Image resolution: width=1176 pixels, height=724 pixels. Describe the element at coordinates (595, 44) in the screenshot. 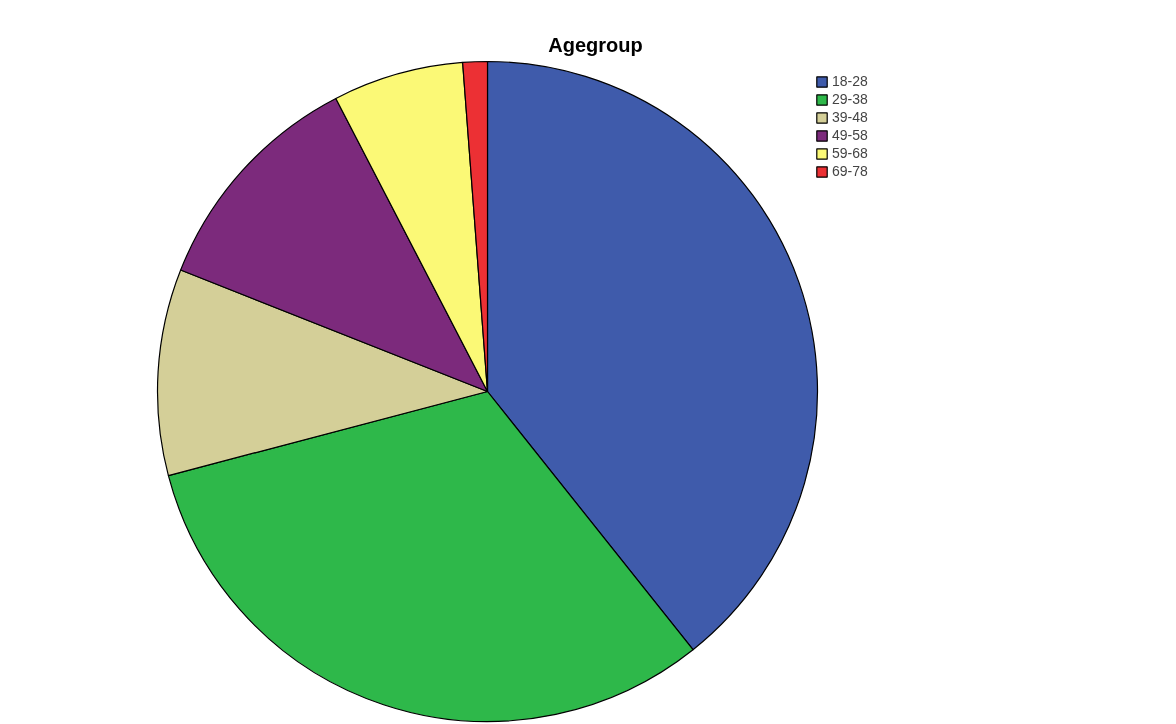

I see `chart-title: Agegroup` at that location.